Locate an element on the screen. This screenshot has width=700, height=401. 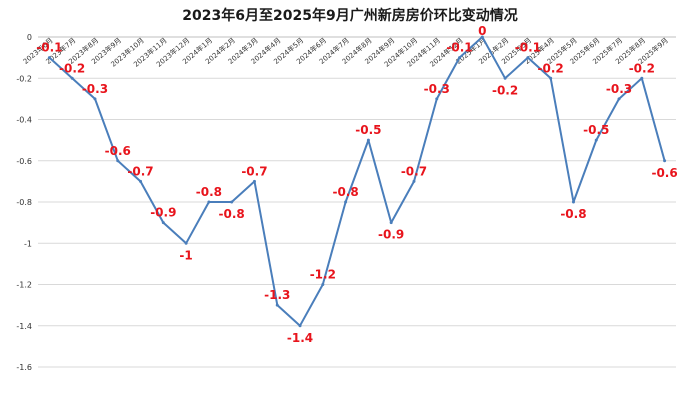
y-tick-label: -0.8 is located at coordinates (24, 202).